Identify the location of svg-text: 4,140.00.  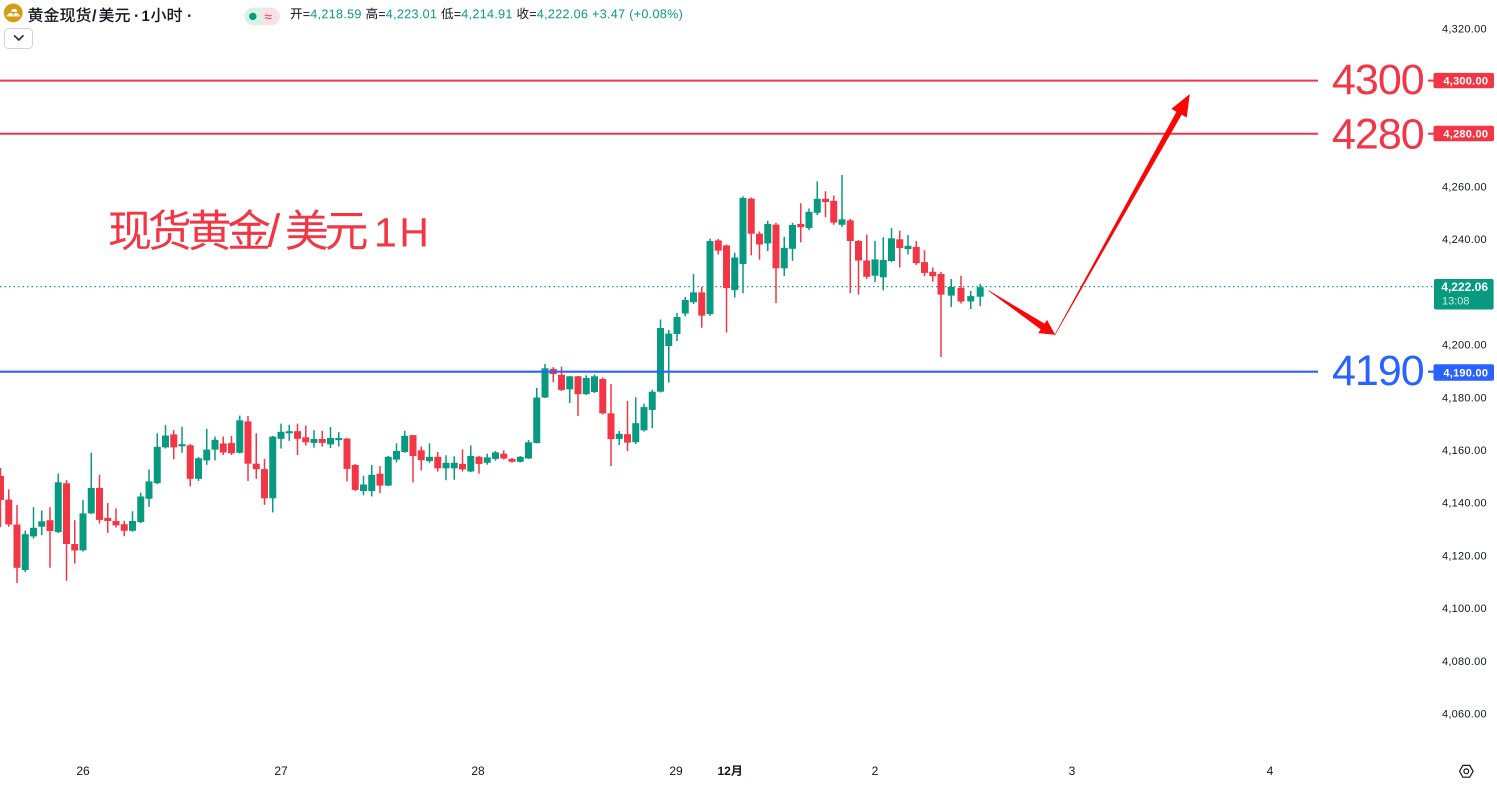
(1464, 504).